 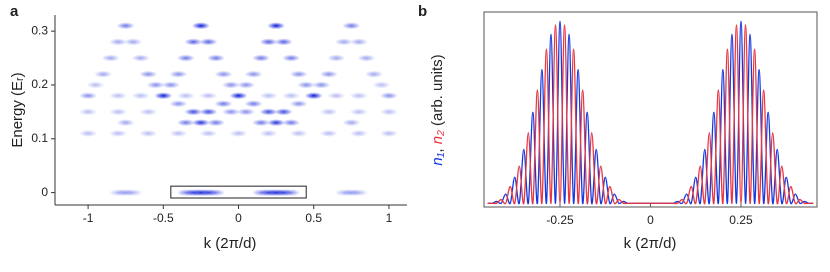 I want to click on x-tick-label: 1, so click(x=389, y=218).